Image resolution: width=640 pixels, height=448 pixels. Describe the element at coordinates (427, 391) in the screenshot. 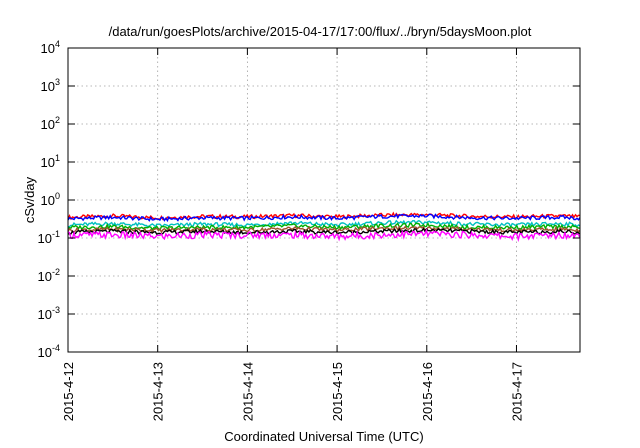

I see `x-tick-label: 2015-4-16` at that location.